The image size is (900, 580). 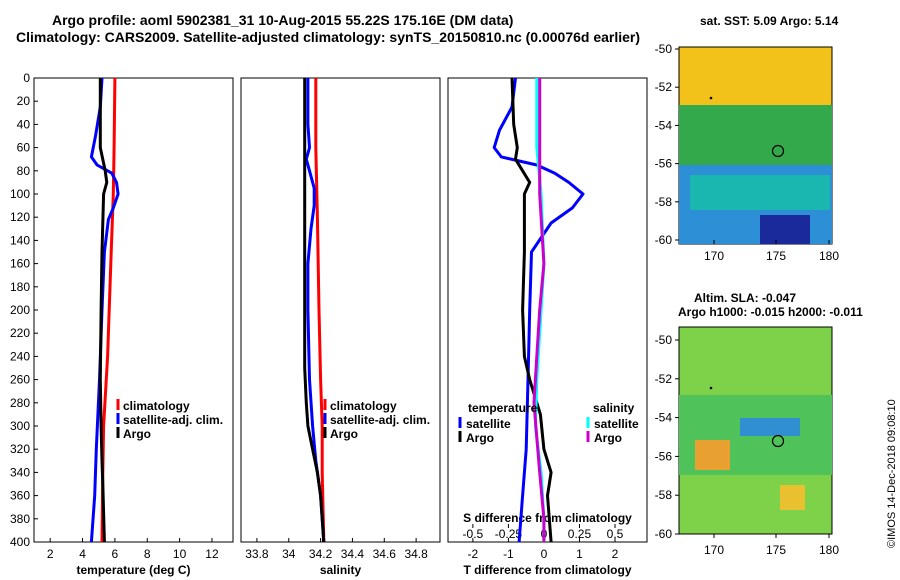 What do you see at coordinates (20, 426) in the screenshot?
I see `ytick-label: 300` at bounding box center [20, 426].